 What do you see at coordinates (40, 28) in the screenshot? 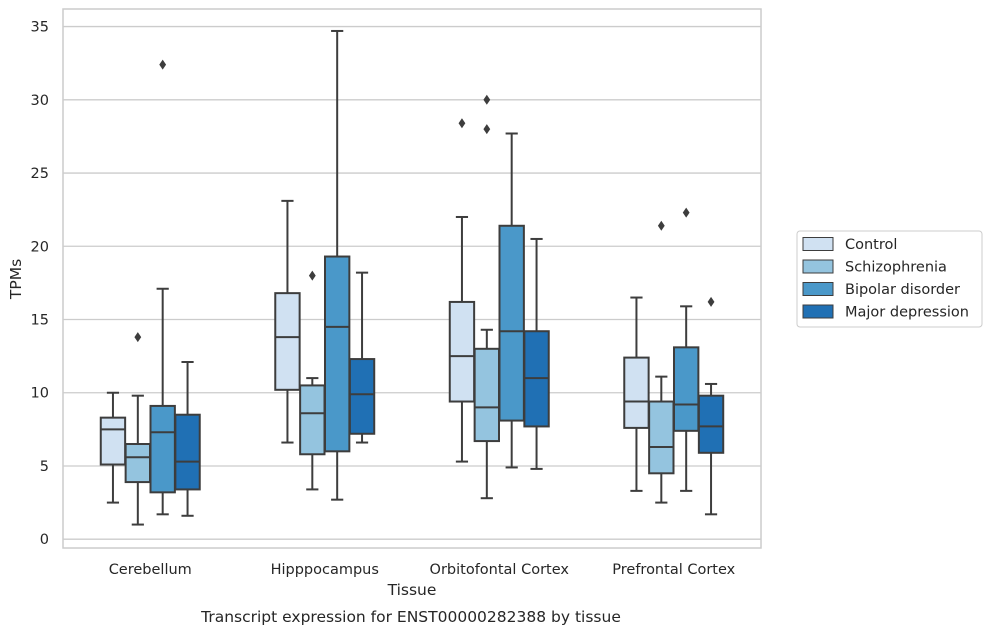
I see `y-tick-label: 35` at bounding box center [40, 28].